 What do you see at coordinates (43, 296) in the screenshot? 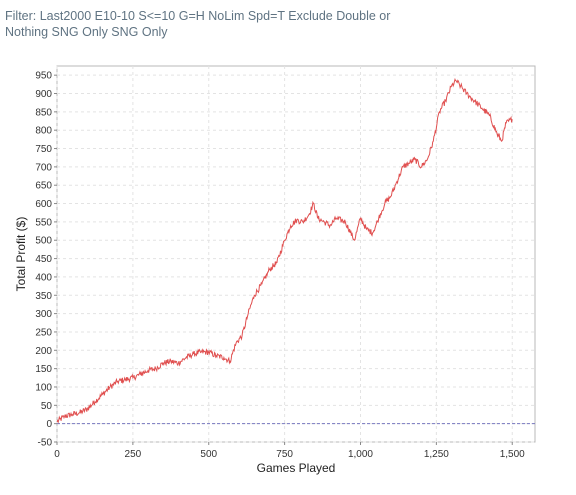
I see `y-tick-label: 350` at bounding box center [43, 296].